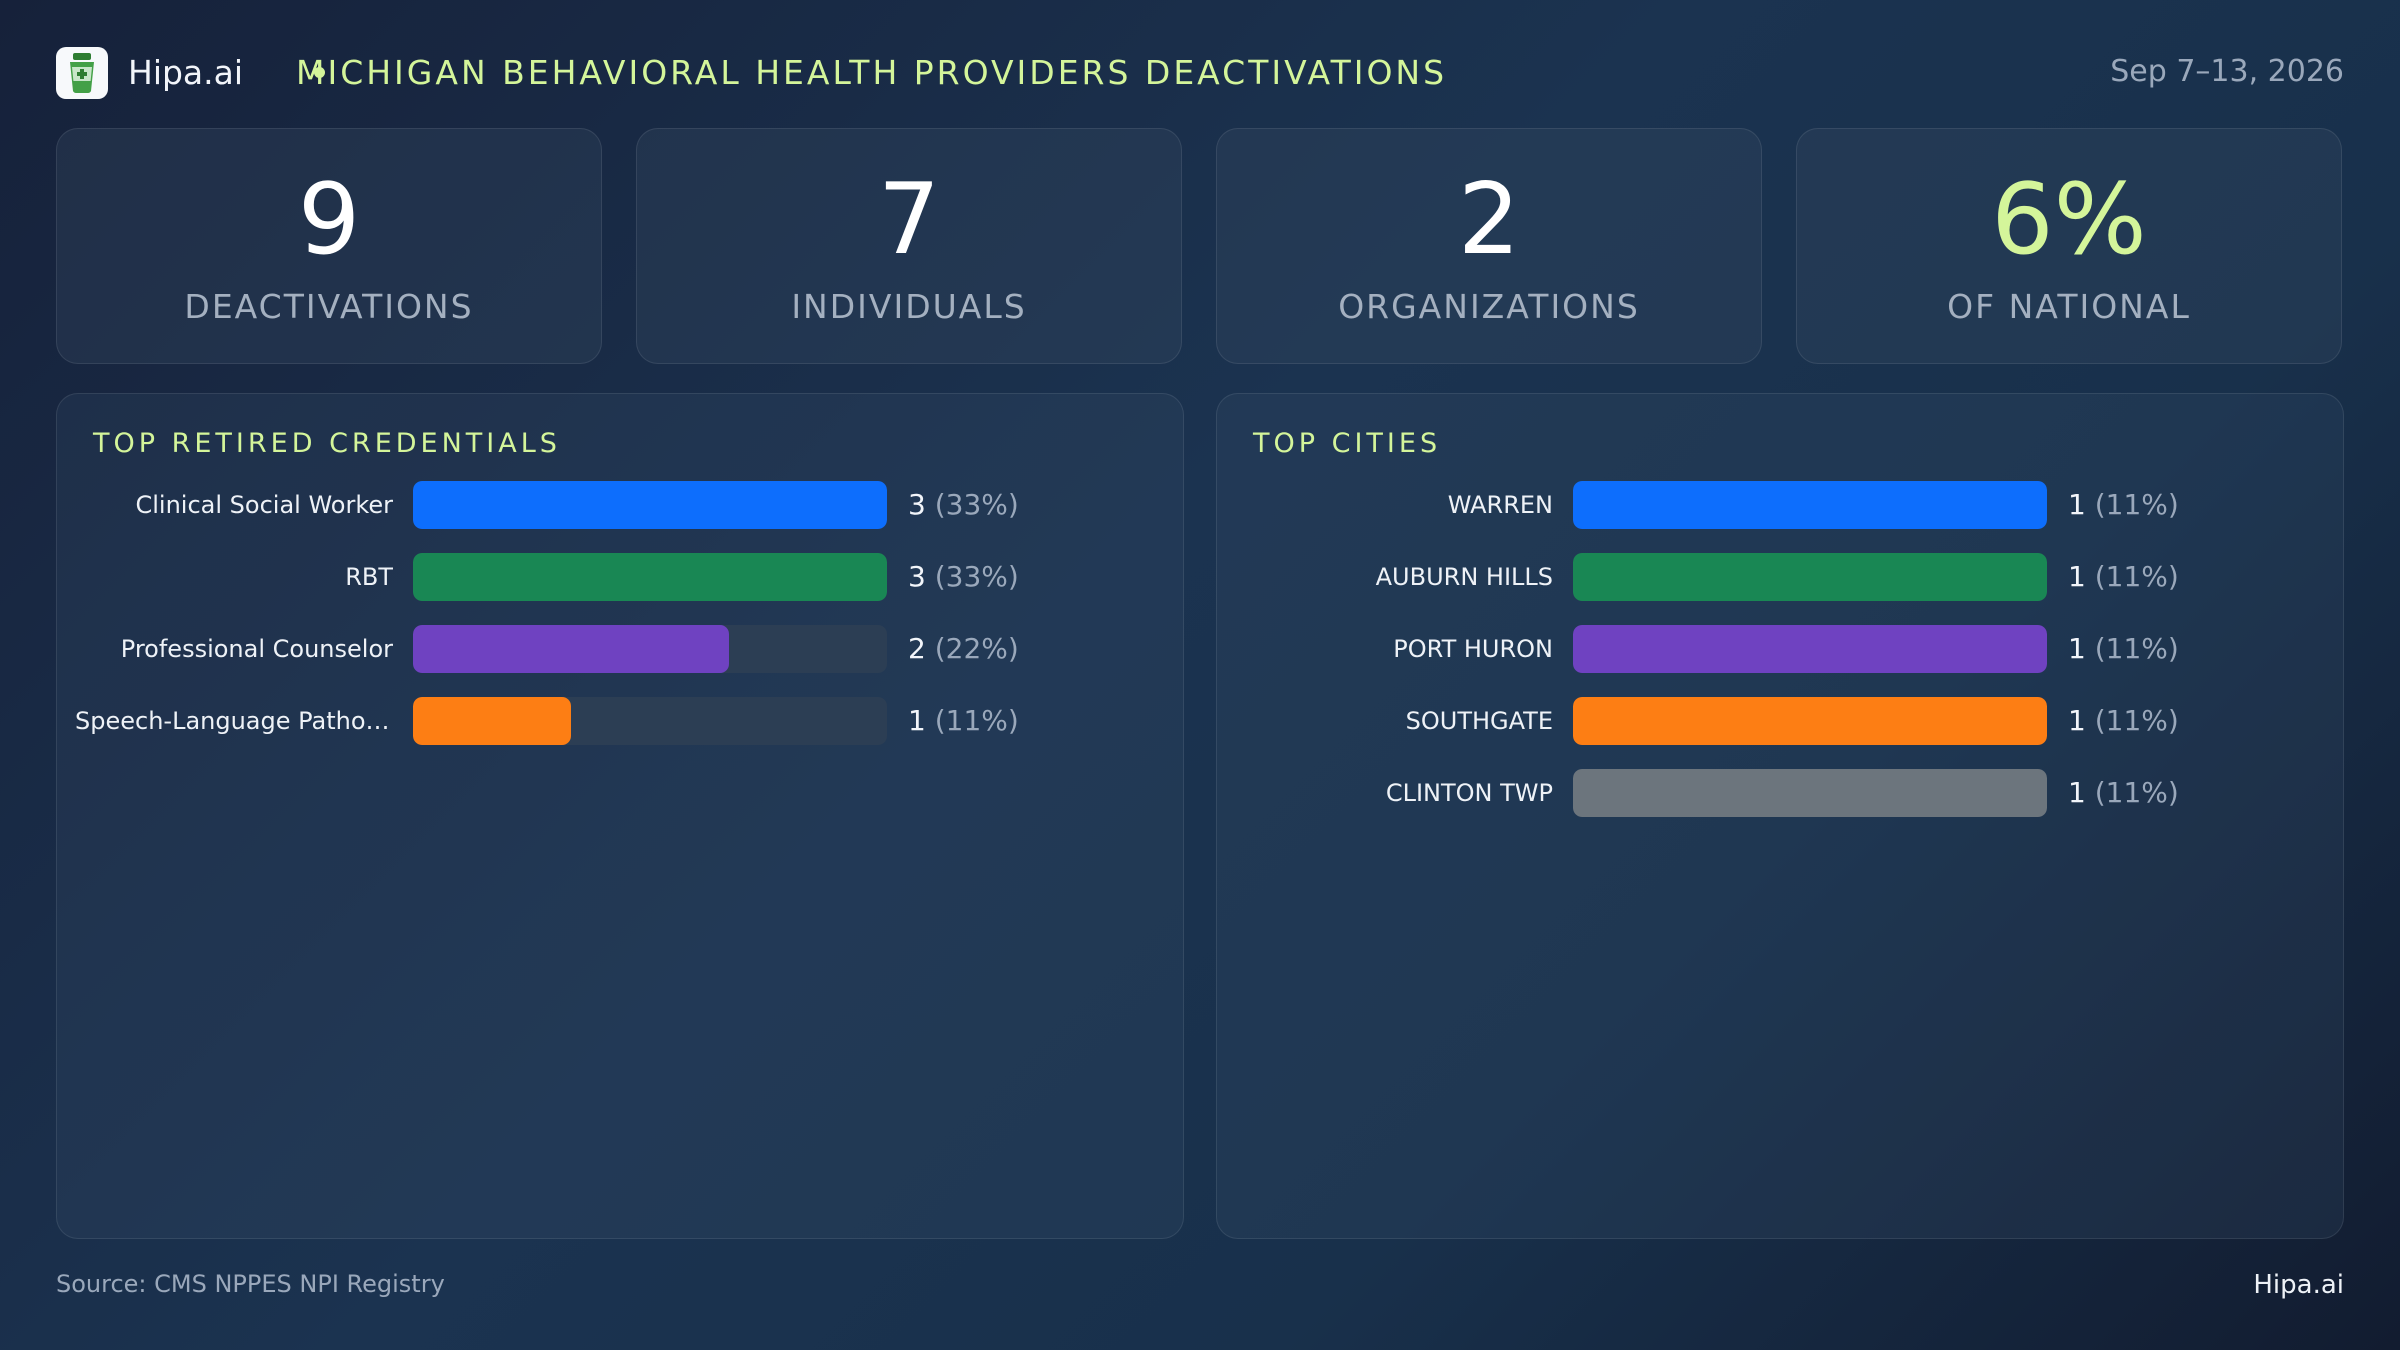 The height and width of the screenshot is (1350, 2400). What do you see at coordinates (1473, 649) in the screenshot?
I see `bar-category-label: PORT HURON` at bounding box center [1473, 649].